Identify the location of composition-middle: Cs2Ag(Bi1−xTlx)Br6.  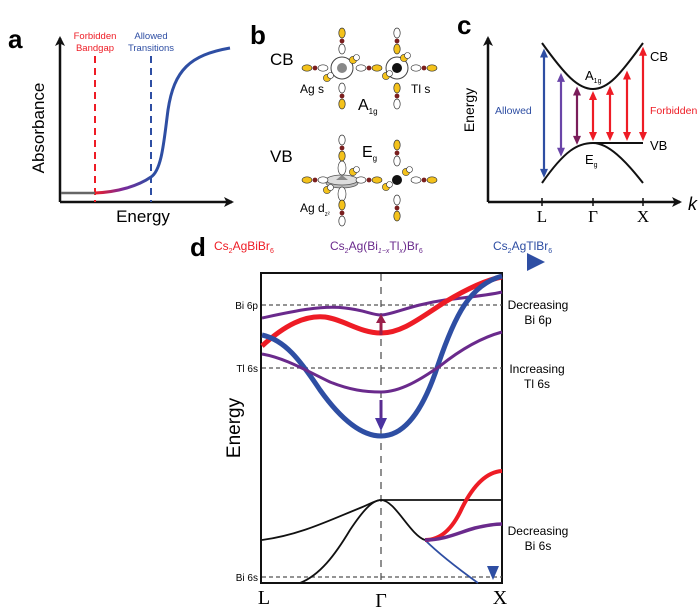
(376, 247).